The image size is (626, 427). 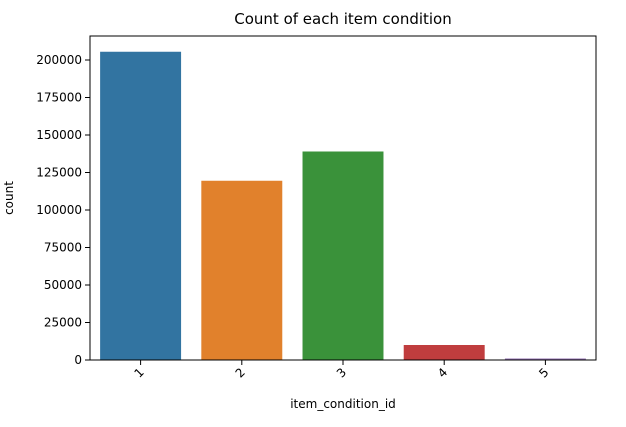 I want to click on y-tick-label: 200000, so click(x=59, y=60).